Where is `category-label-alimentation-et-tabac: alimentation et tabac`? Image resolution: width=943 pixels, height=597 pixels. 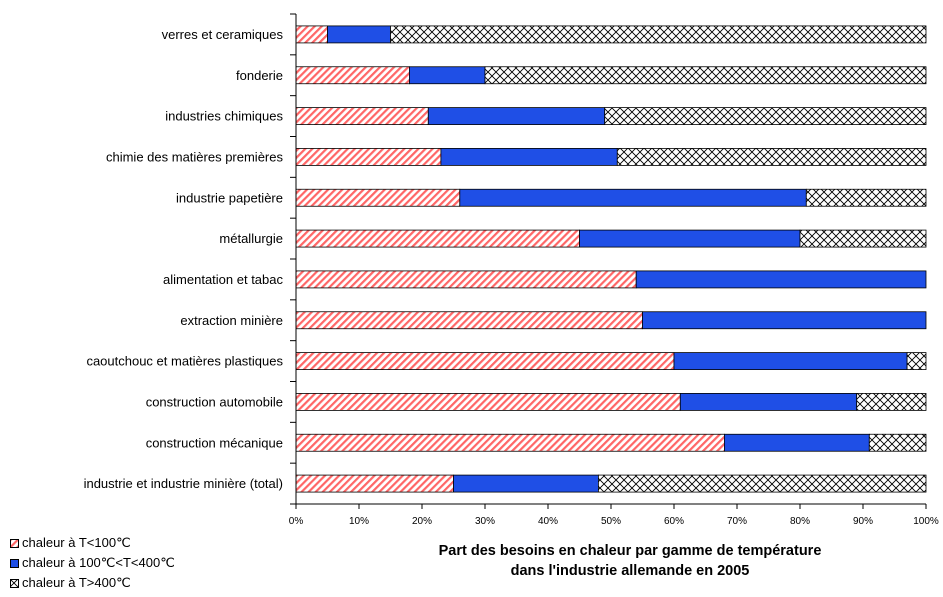 category-label-alimentation-et-tabac: alimentation et tabac is located at coordinates (223, 279).